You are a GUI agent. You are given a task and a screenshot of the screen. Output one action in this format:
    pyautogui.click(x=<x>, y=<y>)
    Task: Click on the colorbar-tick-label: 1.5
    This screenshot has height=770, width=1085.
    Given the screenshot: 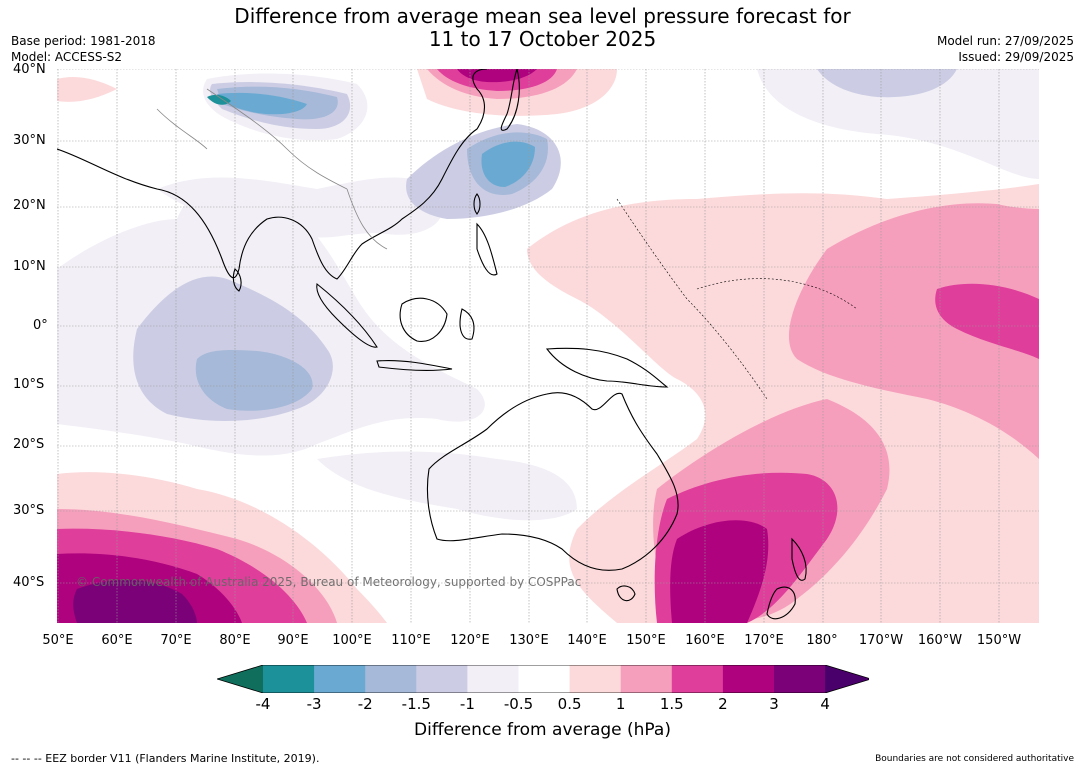 What is the action you would take?
    pyautogui.click(x=671, y=704)
    